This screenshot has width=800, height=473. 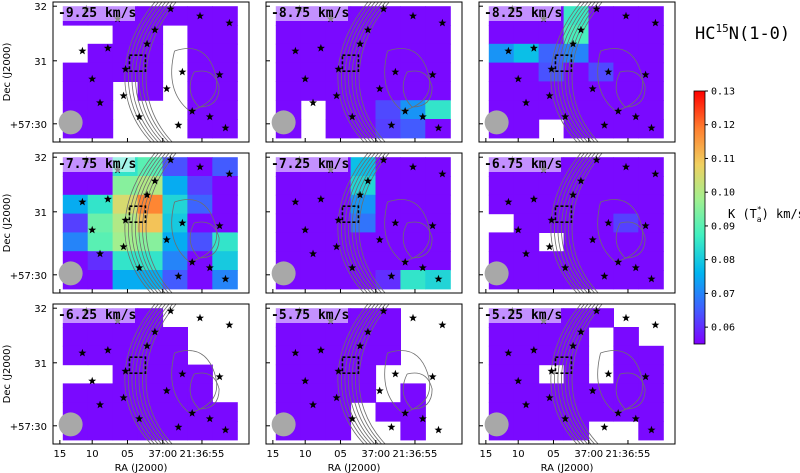 I want to click on y-tick-label: +57:30, so click(x=28, y=276).